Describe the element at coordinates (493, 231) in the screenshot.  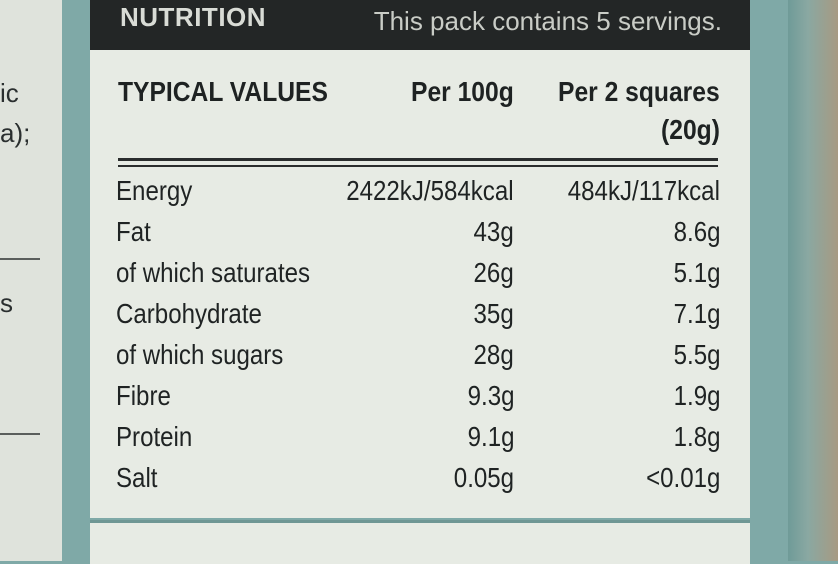
I see `row-per100: 43g` at that location.